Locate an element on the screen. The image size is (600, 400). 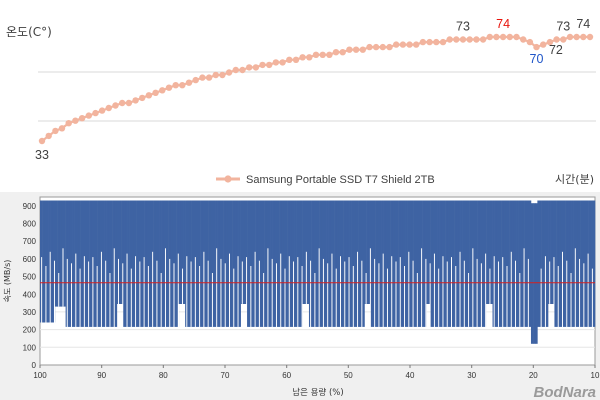
speed-y-tick-label: 200 is located at coordinates (30, 330).